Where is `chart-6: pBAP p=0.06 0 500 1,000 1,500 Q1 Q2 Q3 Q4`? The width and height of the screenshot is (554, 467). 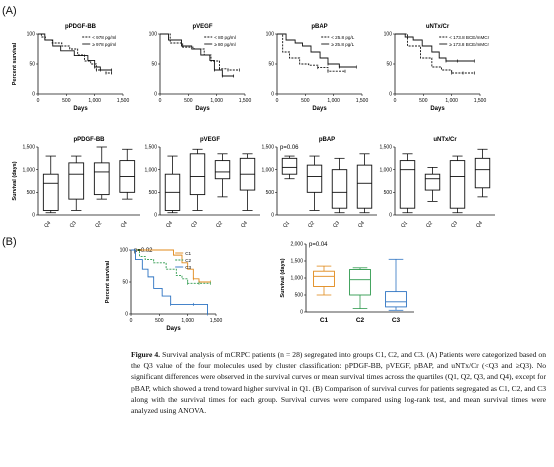 chart-6: pBAP p=0.06 0 500 1,000 1,500 Q1 Q2 Q3 Q4 is located at coordinates (319, 183).